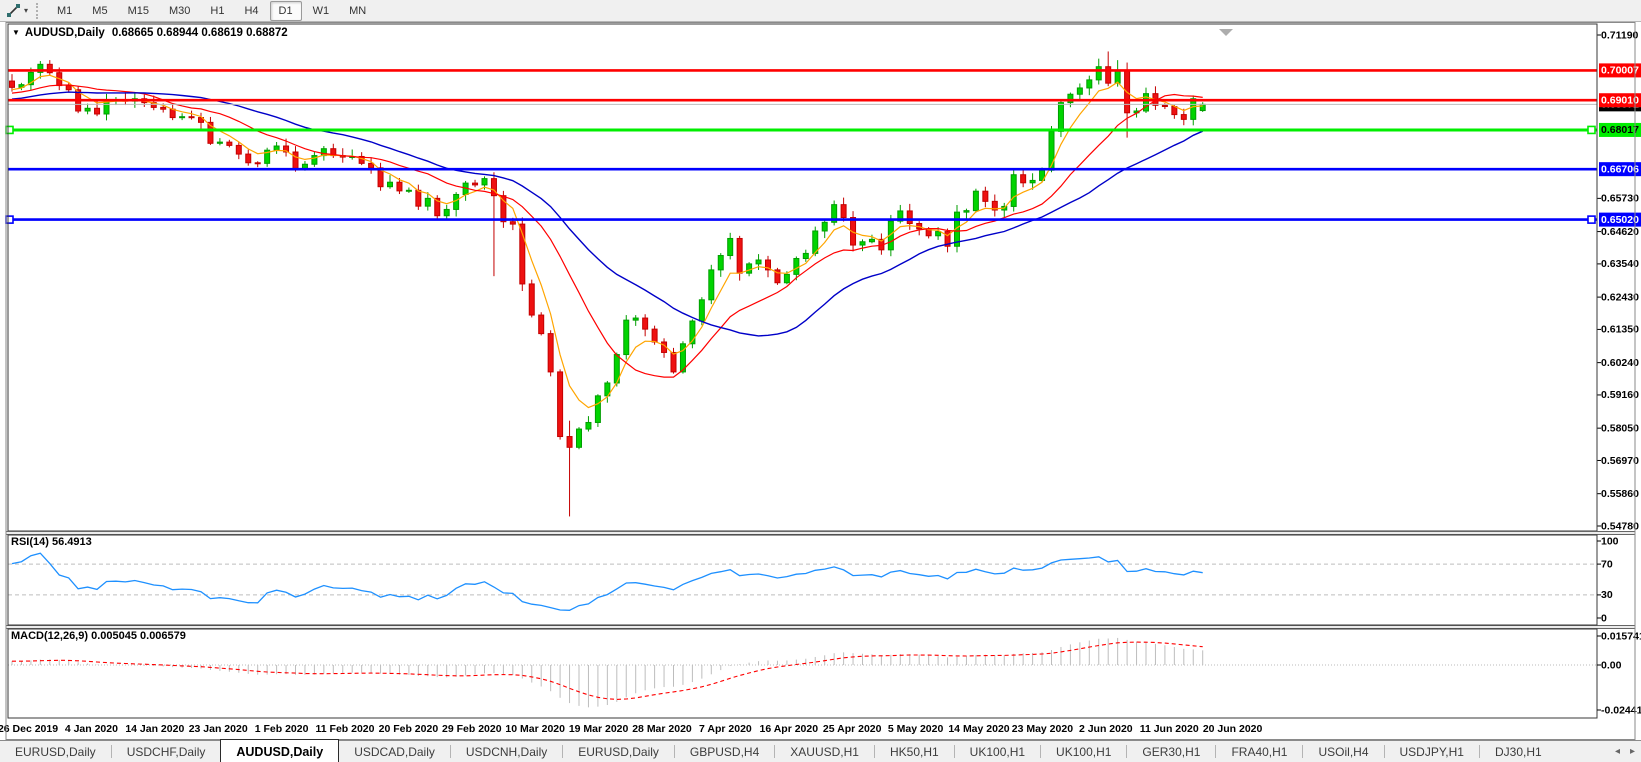  Describe the element at coordinates (1226, 32) in the screenshot. I see `chart-shift-marker` at that location.